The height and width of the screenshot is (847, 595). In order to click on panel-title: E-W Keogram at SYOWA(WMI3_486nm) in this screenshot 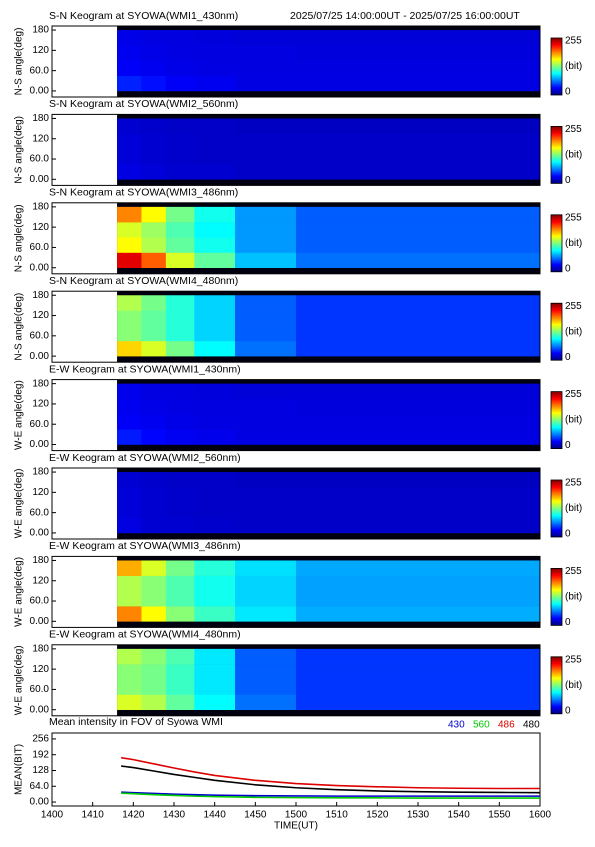, I will do `click(145, 546)`.